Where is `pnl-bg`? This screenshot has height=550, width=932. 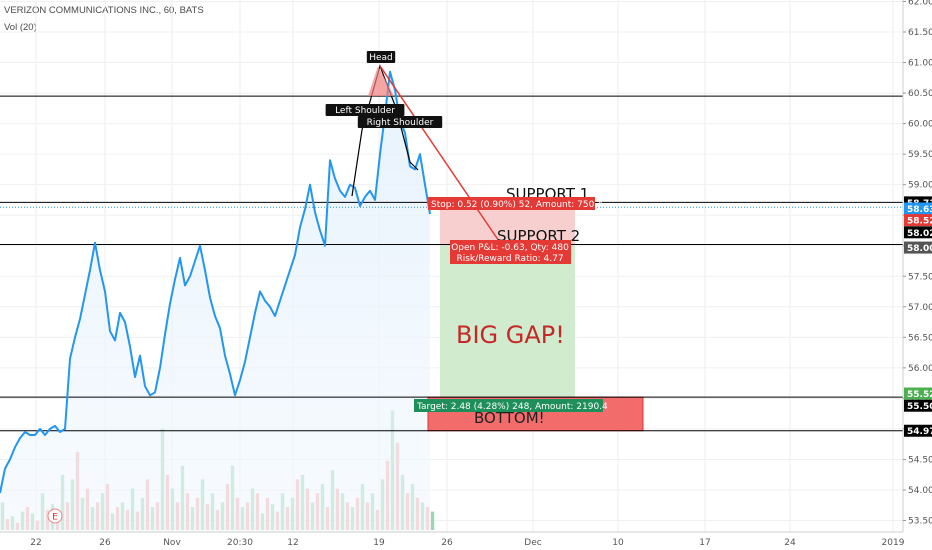 pnl-bg is located at coordinates (510, 252).